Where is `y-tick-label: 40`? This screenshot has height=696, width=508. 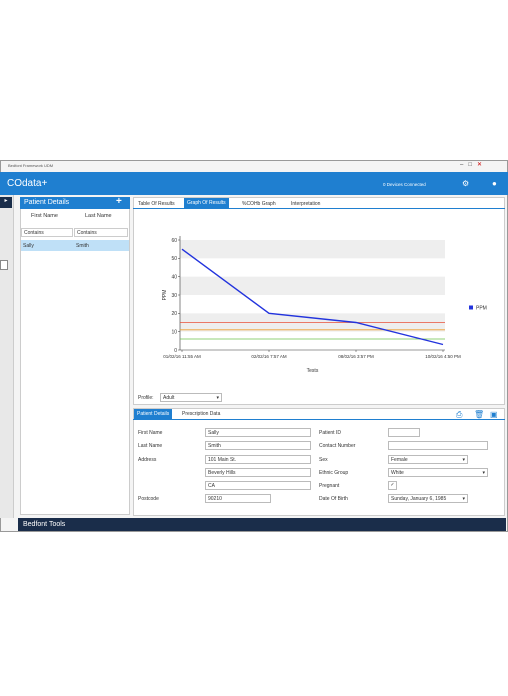
y-tick-label: 40 is located at coordinates (174, 277).